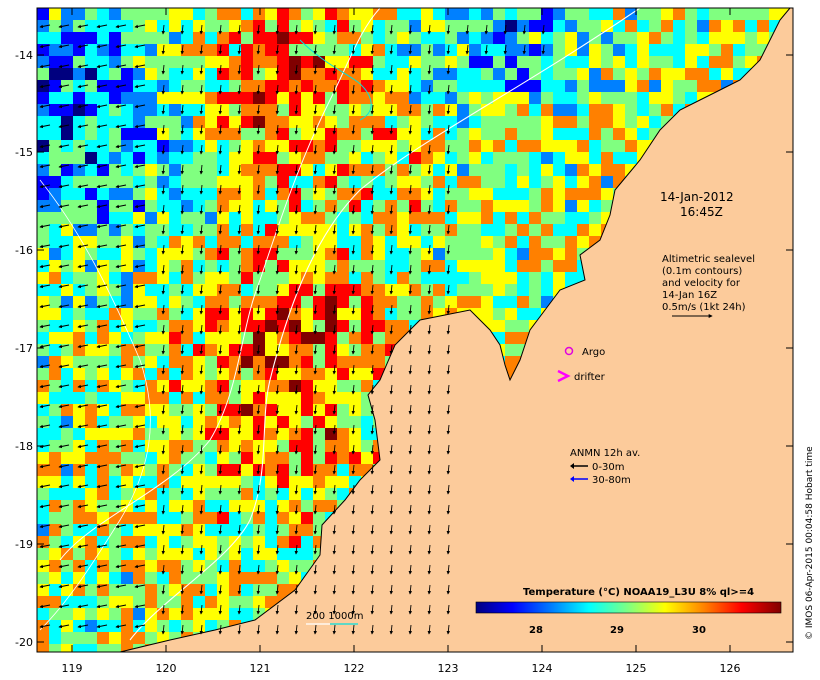 Image resolution: width=820 pixels, height=680 pixels. I want to click on colorbar-title: Temperature (°C) NOAA19_L3U 8% ql>=4, so click(638, 592).